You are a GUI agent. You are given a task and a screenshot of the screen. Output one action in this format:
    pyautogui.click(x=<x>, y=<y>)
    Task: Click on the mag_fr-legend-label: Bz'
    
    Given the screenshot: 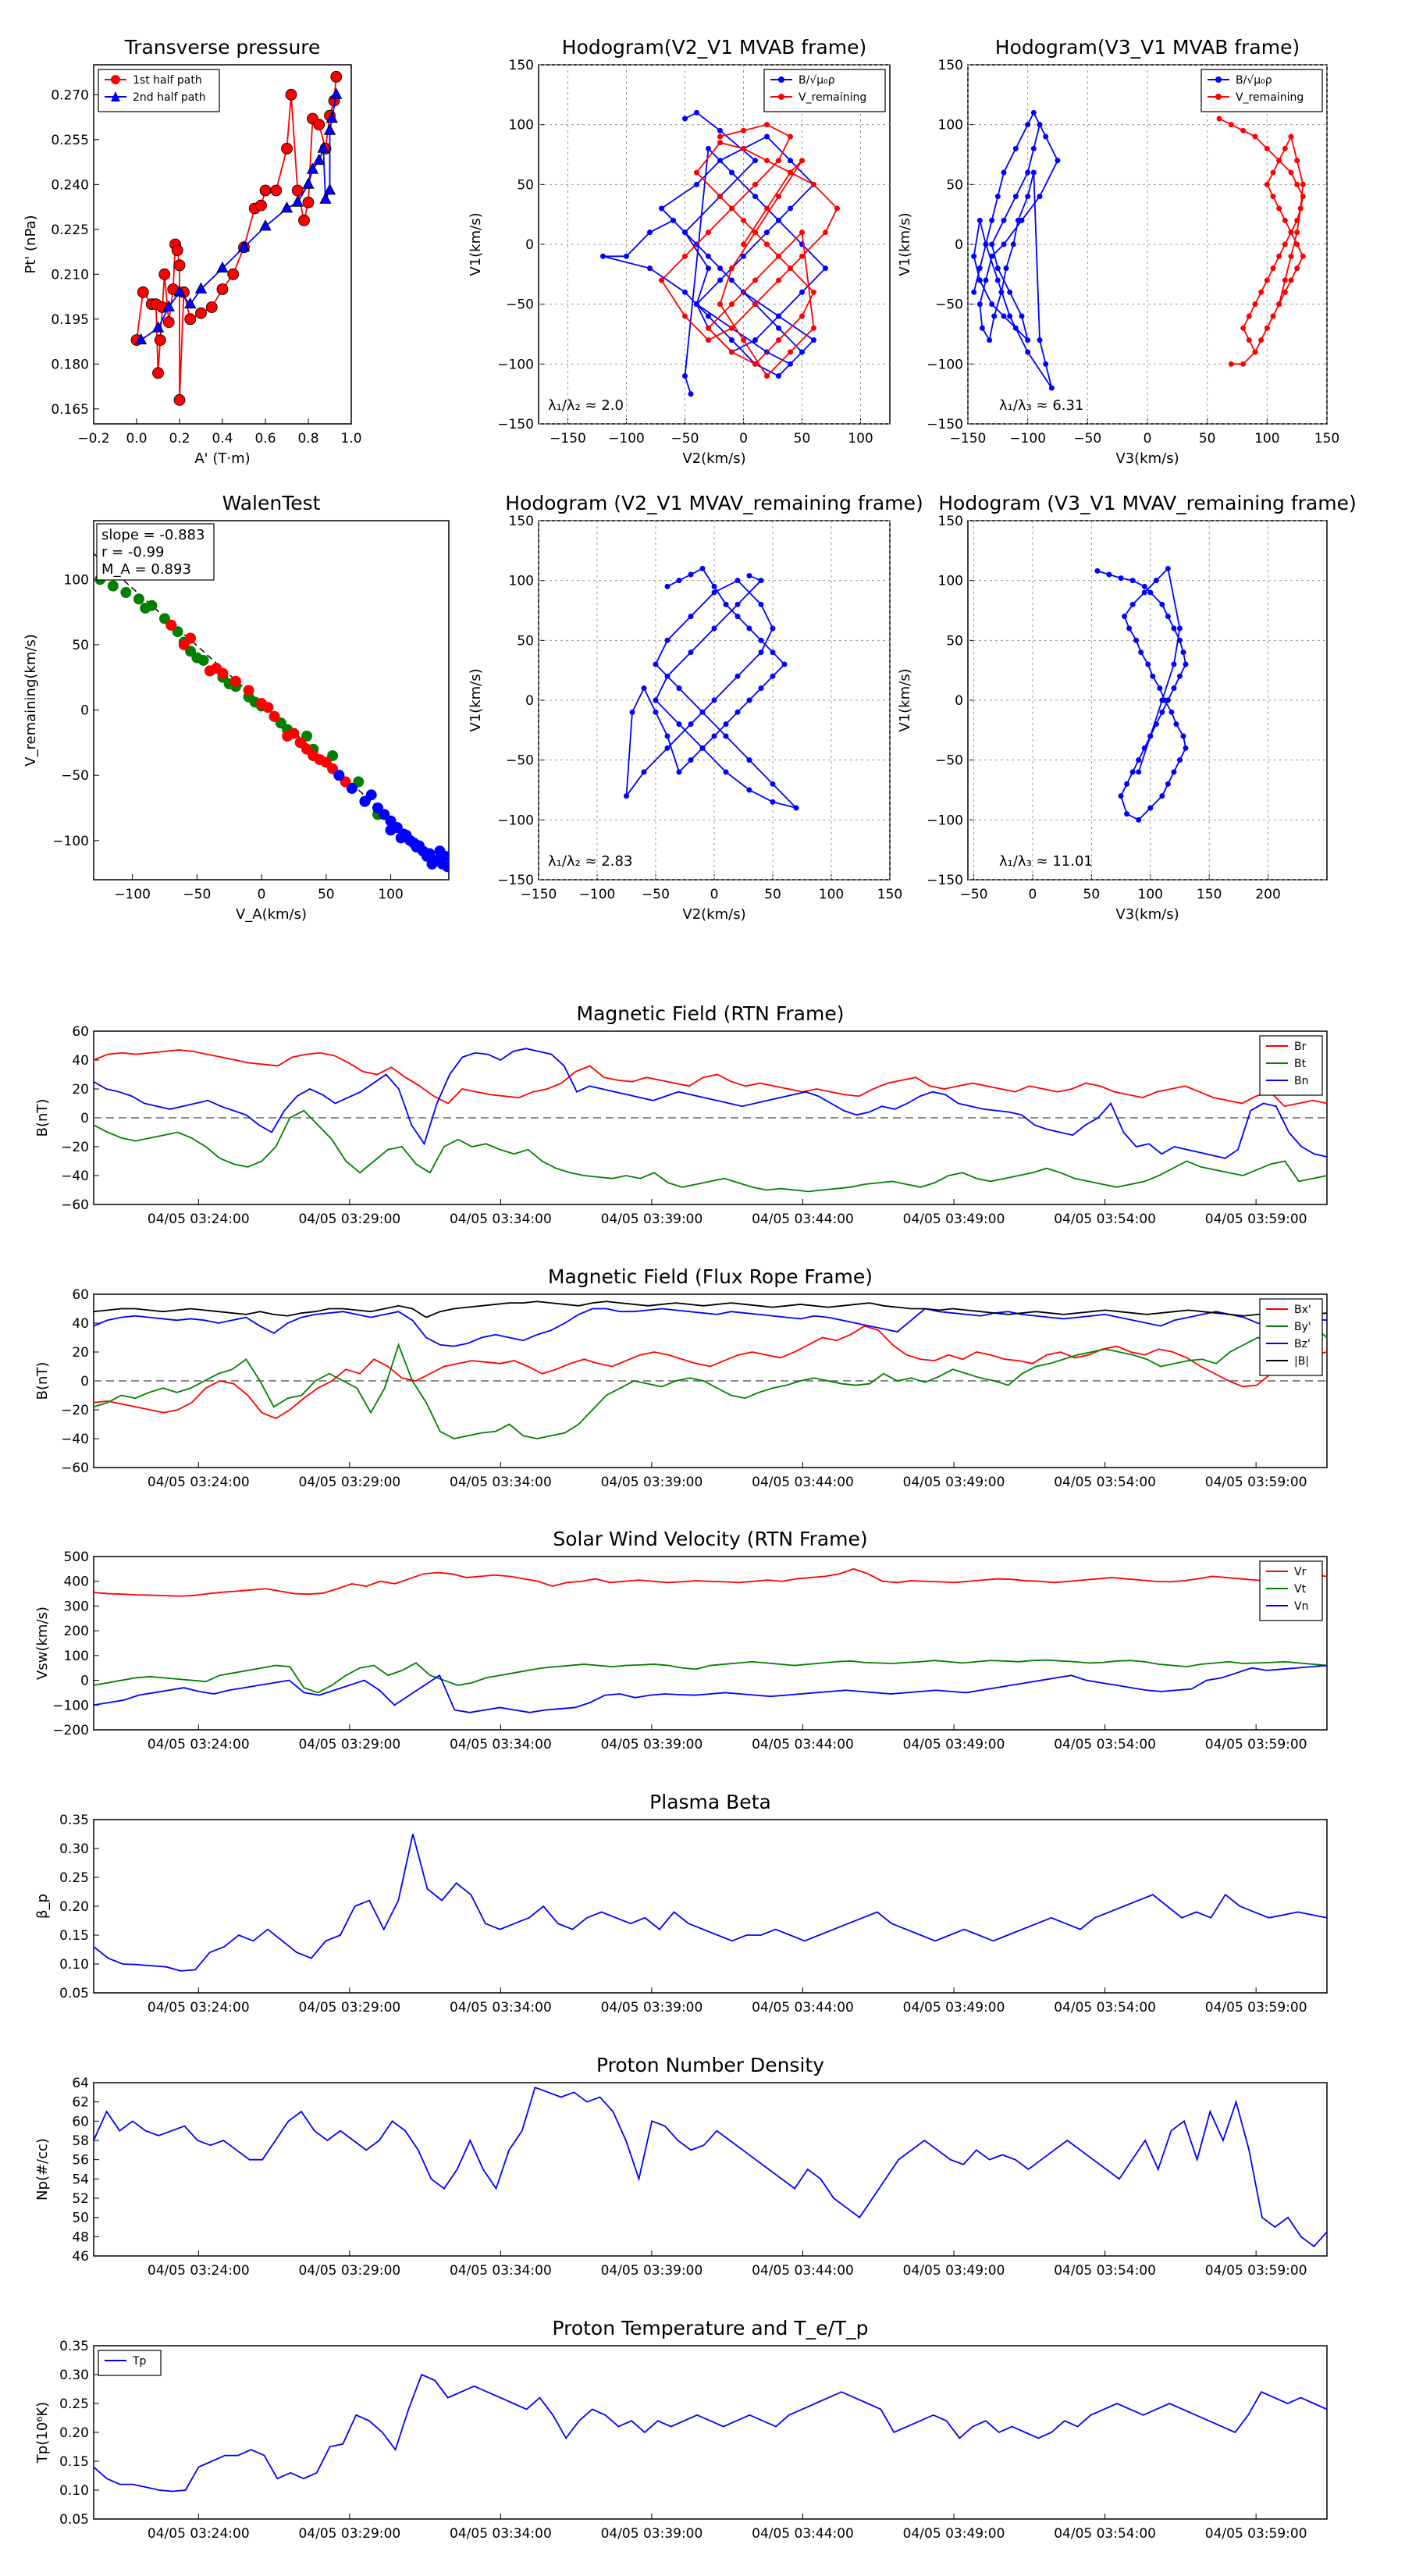 What is the action you would take?
    pyautogui.click(x=1302, y=1344)
    